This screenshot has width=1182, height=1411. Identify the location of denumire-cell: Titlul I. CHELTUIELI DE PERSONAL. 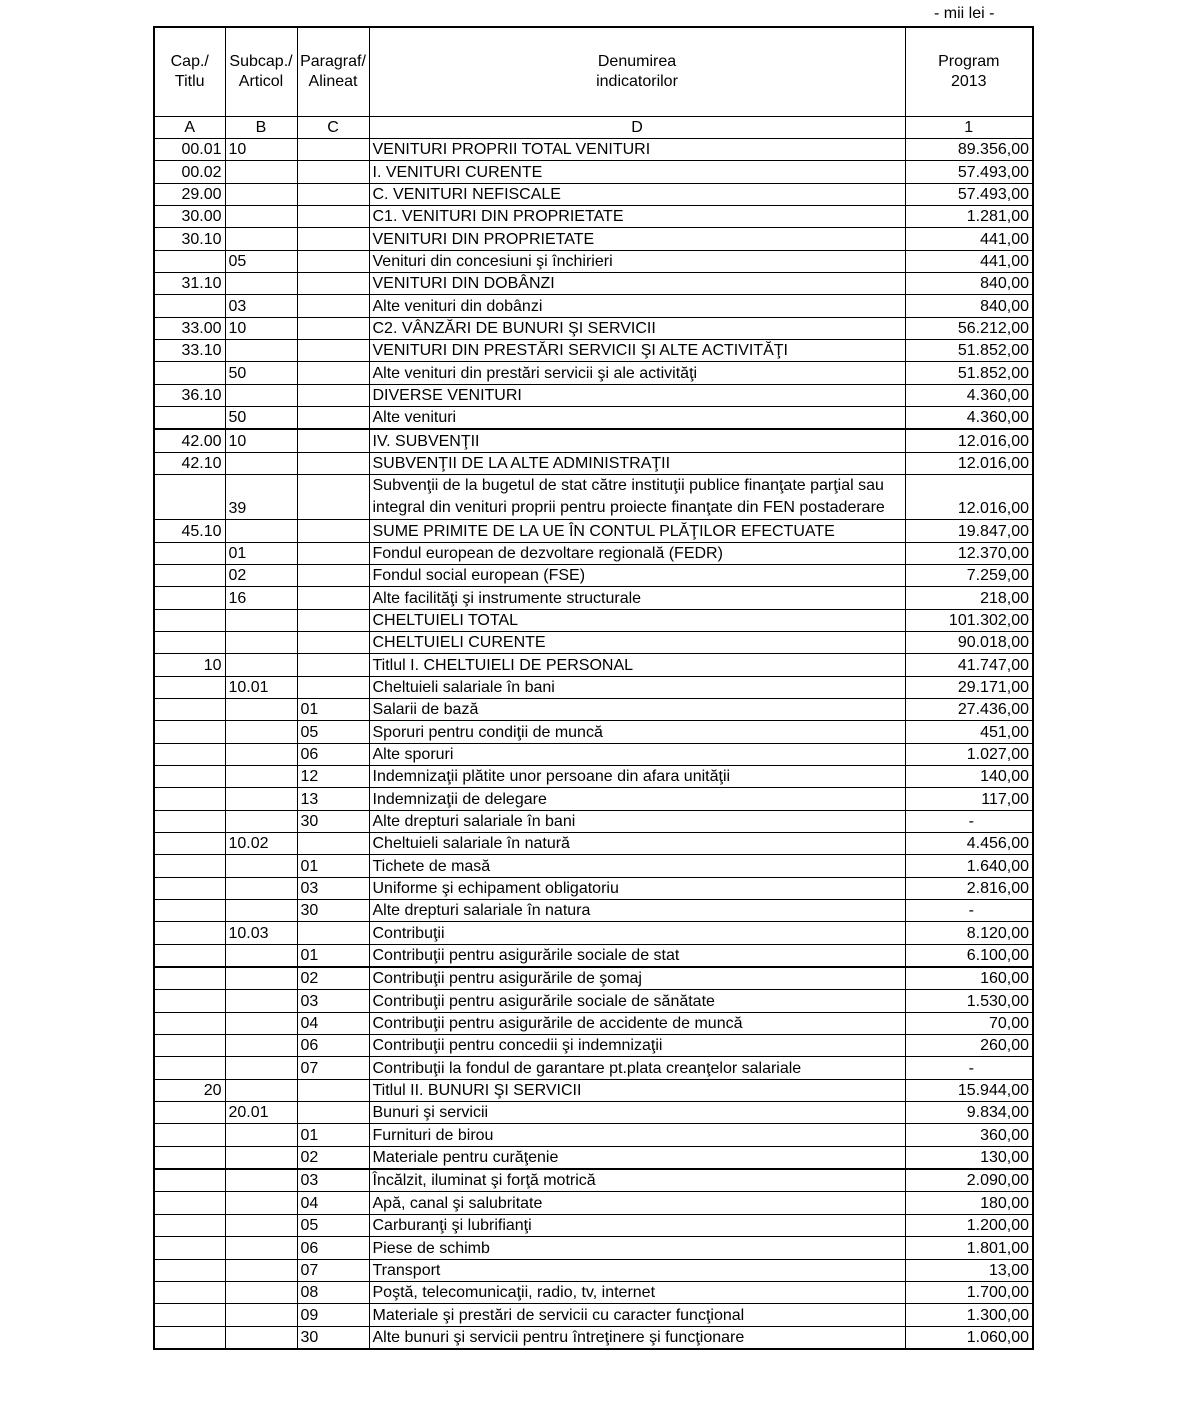
(637, 665).